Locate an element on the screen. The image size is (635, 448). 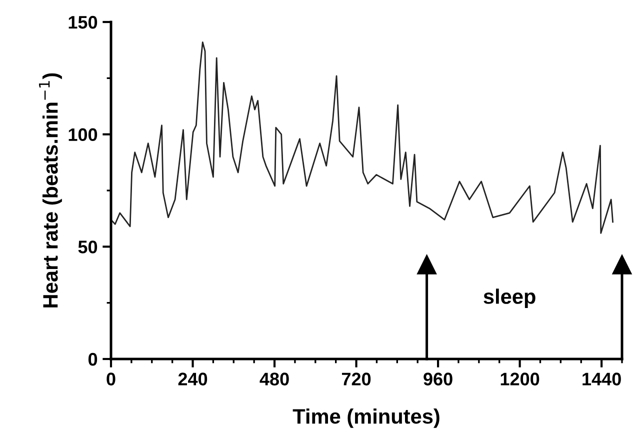
x-tick-label: 480 is located at coordinates (274, 379).